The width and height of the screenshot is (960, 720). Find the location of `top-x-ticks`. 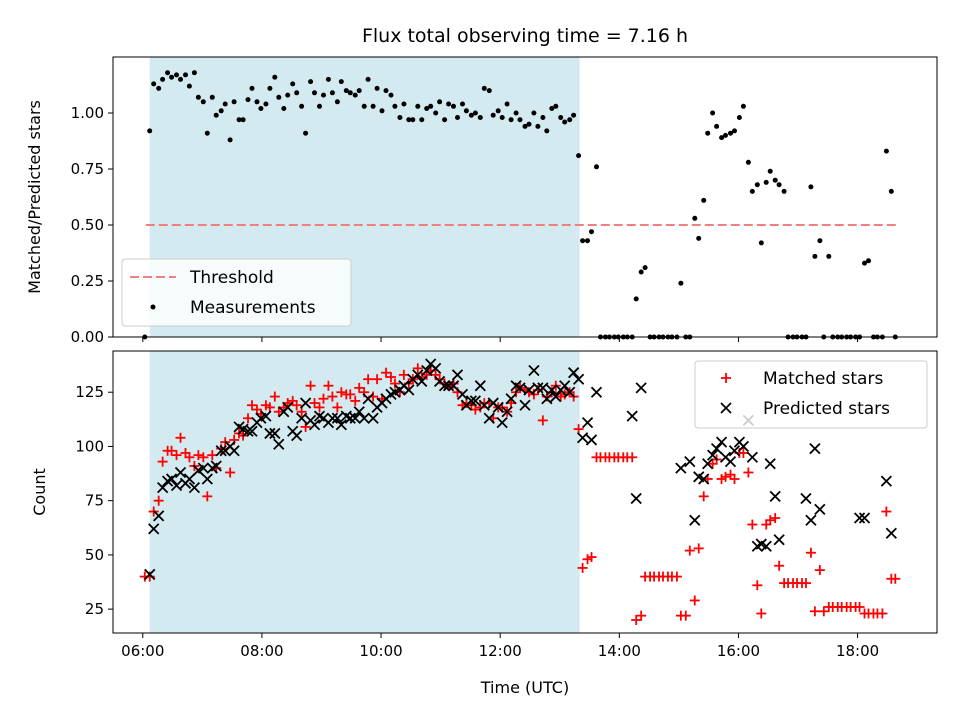

top-x-ticks is located at coordinates (500, 339).